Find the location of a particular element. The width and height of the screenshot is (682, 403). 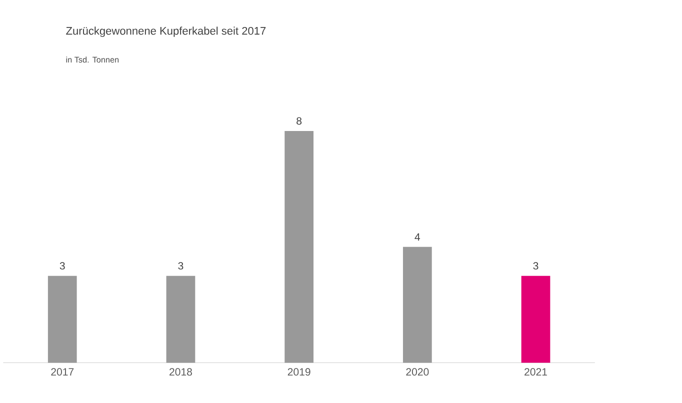

x-tick-label: 2021 is located at coordinates (535, 372).